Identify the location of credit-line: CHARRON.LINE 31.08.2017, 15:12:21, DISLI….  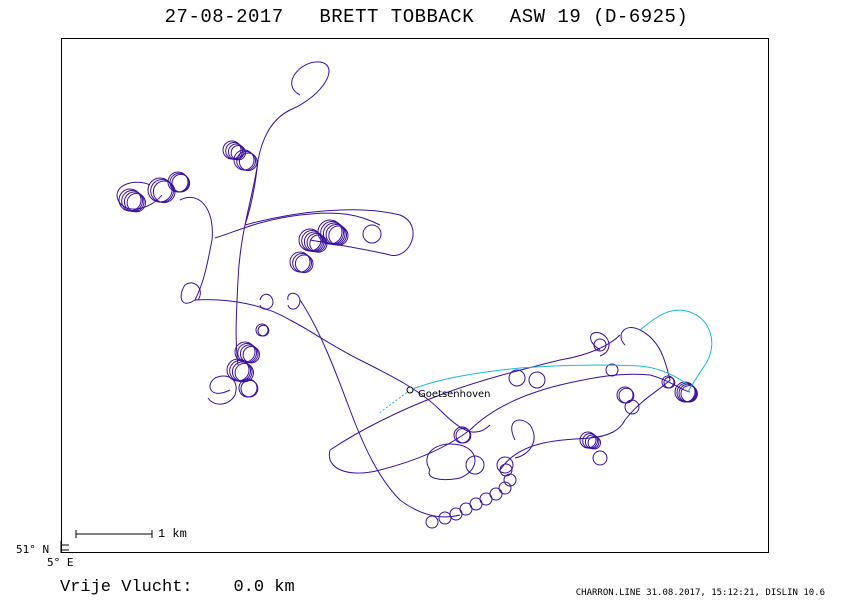
(700, 593).